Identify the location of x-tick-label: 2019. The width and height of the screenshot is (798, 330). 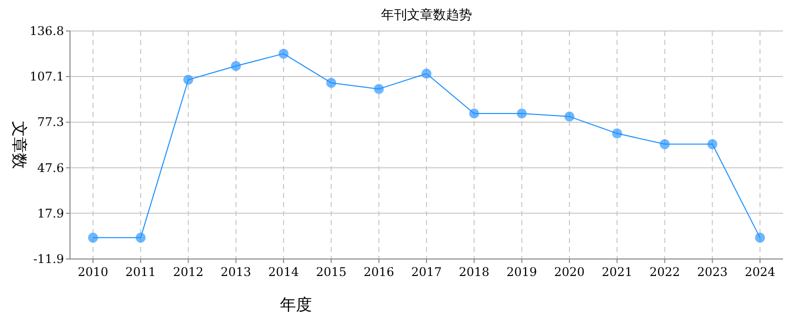
(522, 272).